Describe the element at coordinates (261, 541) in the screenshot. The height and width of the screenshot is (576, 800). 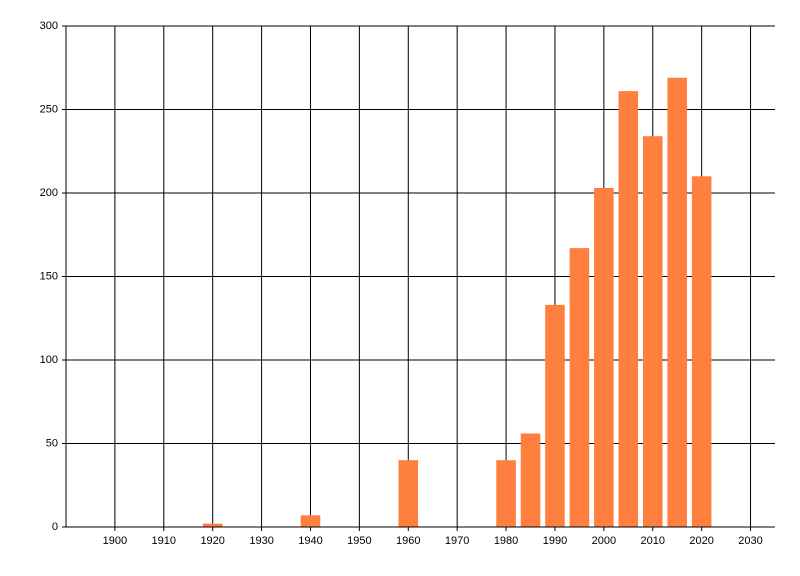
I see `x-tick-label: 1930` at that location.